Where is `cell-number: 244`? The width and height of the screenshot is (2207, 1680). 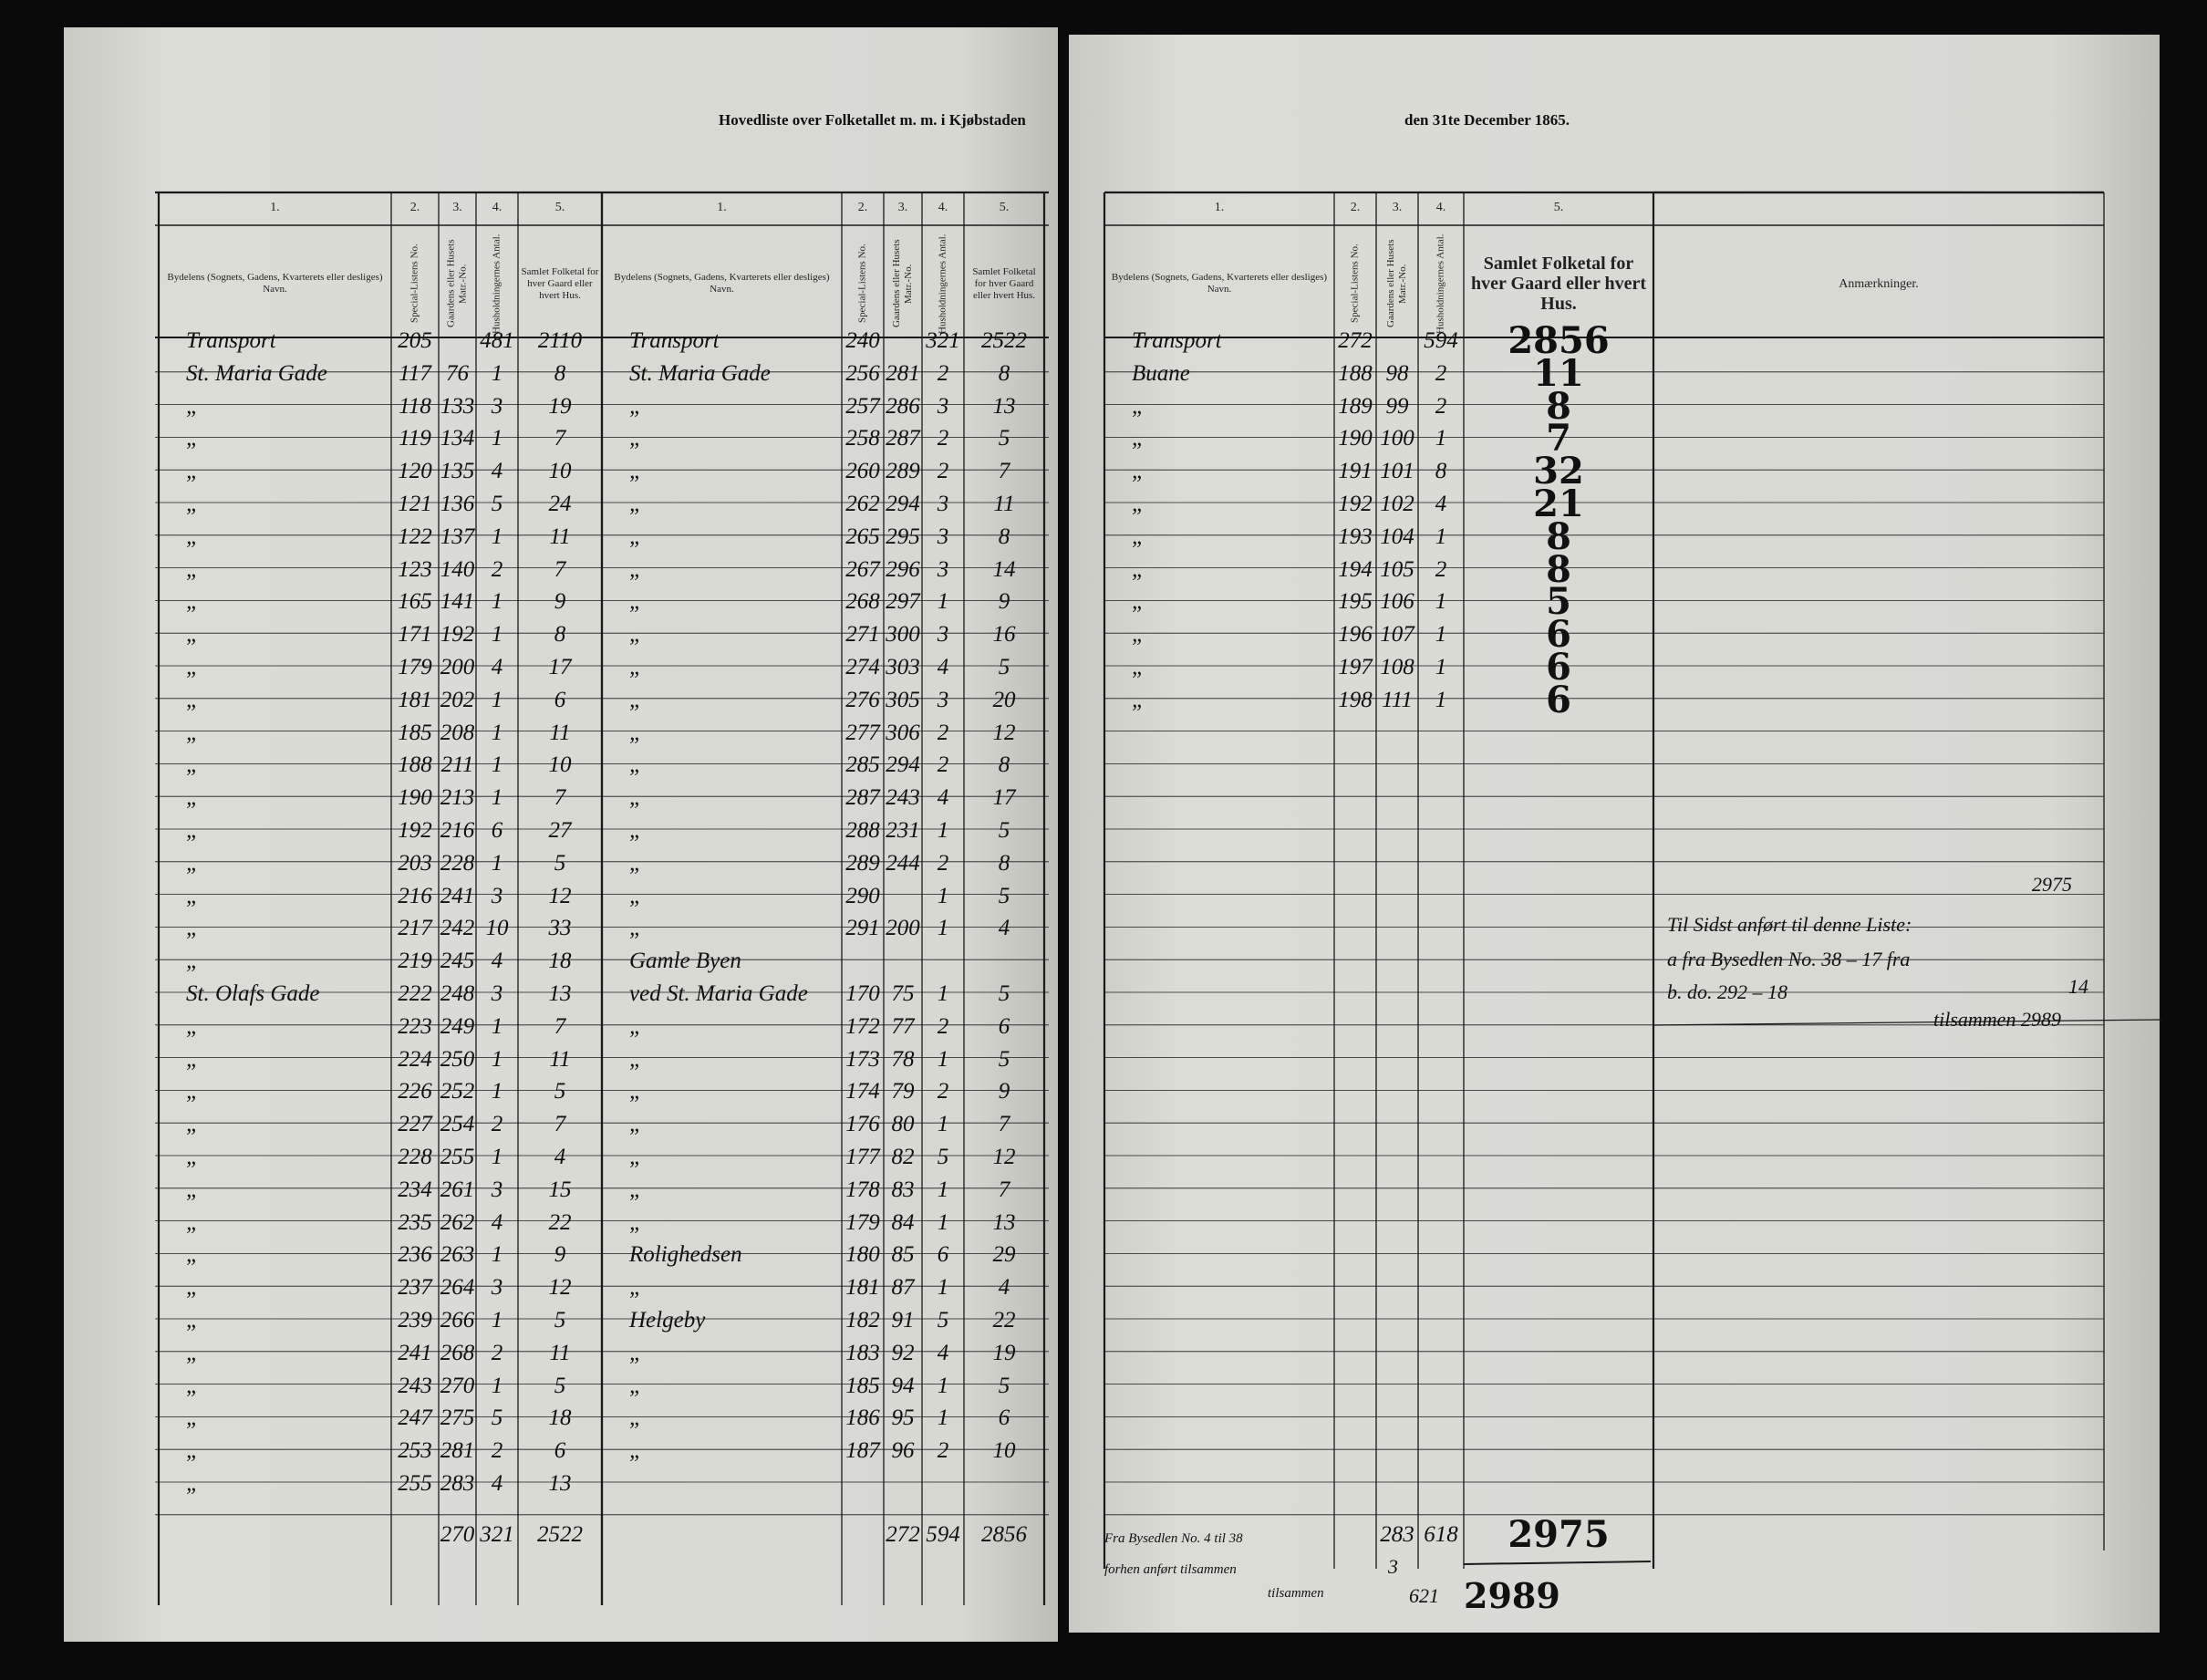
cell-number: 244 is located at coordinates (903, 863).